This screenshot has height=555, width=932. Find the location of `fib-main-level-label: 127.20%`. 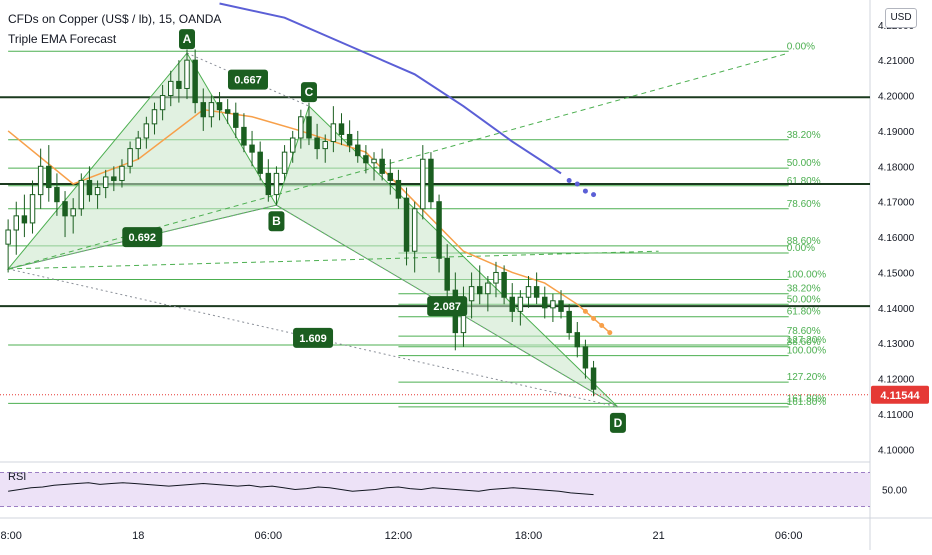

fib-main-level-label: 127.20% is located at coordinates (807, 340).